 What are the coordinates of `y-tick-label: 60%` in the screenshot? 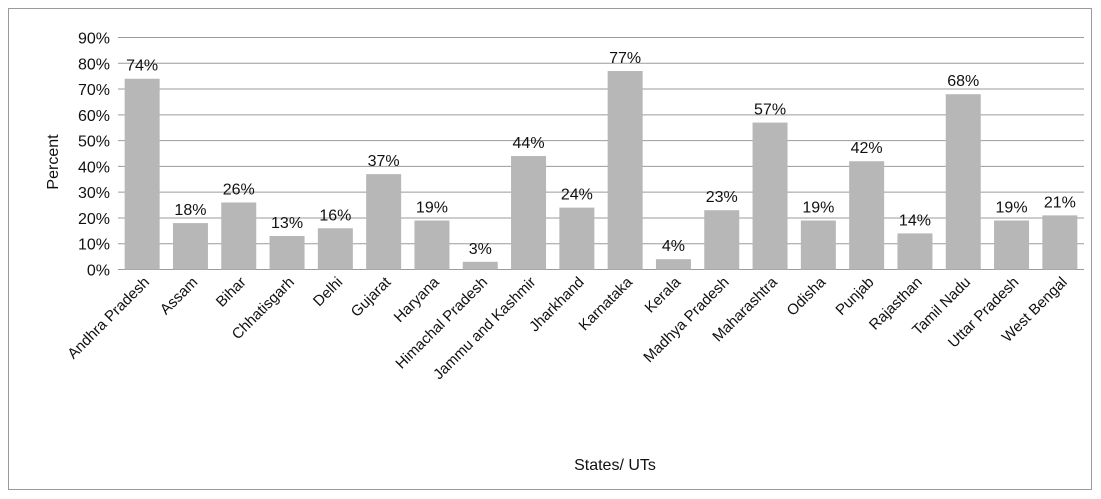 It's located at (94, 116).